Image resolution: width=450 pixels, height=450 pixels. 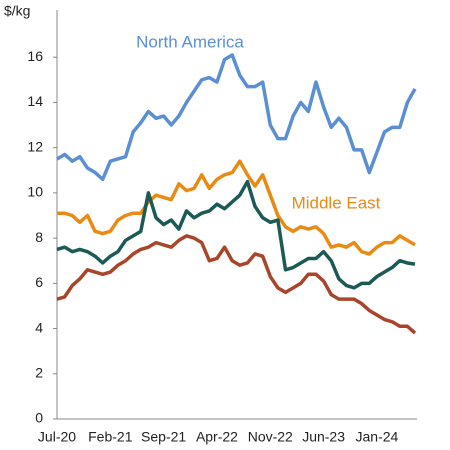 I want to click on x-tick-label: Feb-21, so click(x=110, y=437).